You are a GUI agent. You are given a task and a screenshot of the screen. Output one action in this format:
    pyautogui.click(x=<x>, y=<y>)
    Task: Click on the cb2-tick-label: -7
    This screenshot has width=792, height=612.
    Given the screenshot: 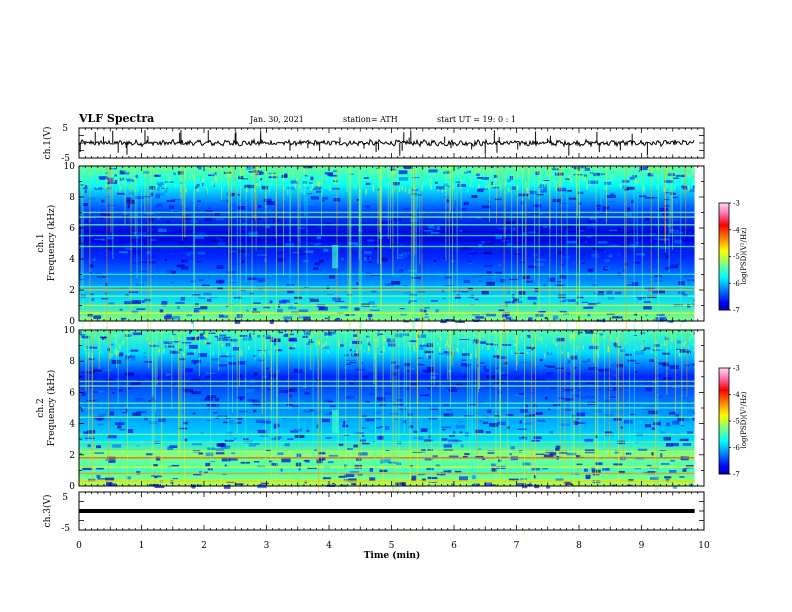 What is the action you would take?
    pyautogui.click(x=736, y=475)
    